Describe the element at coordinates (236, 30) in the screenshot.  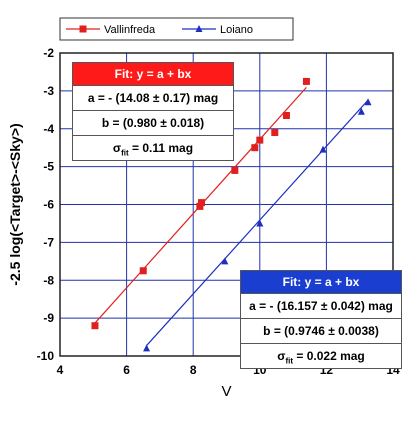
I see `legend-label: Loiano` at that location.